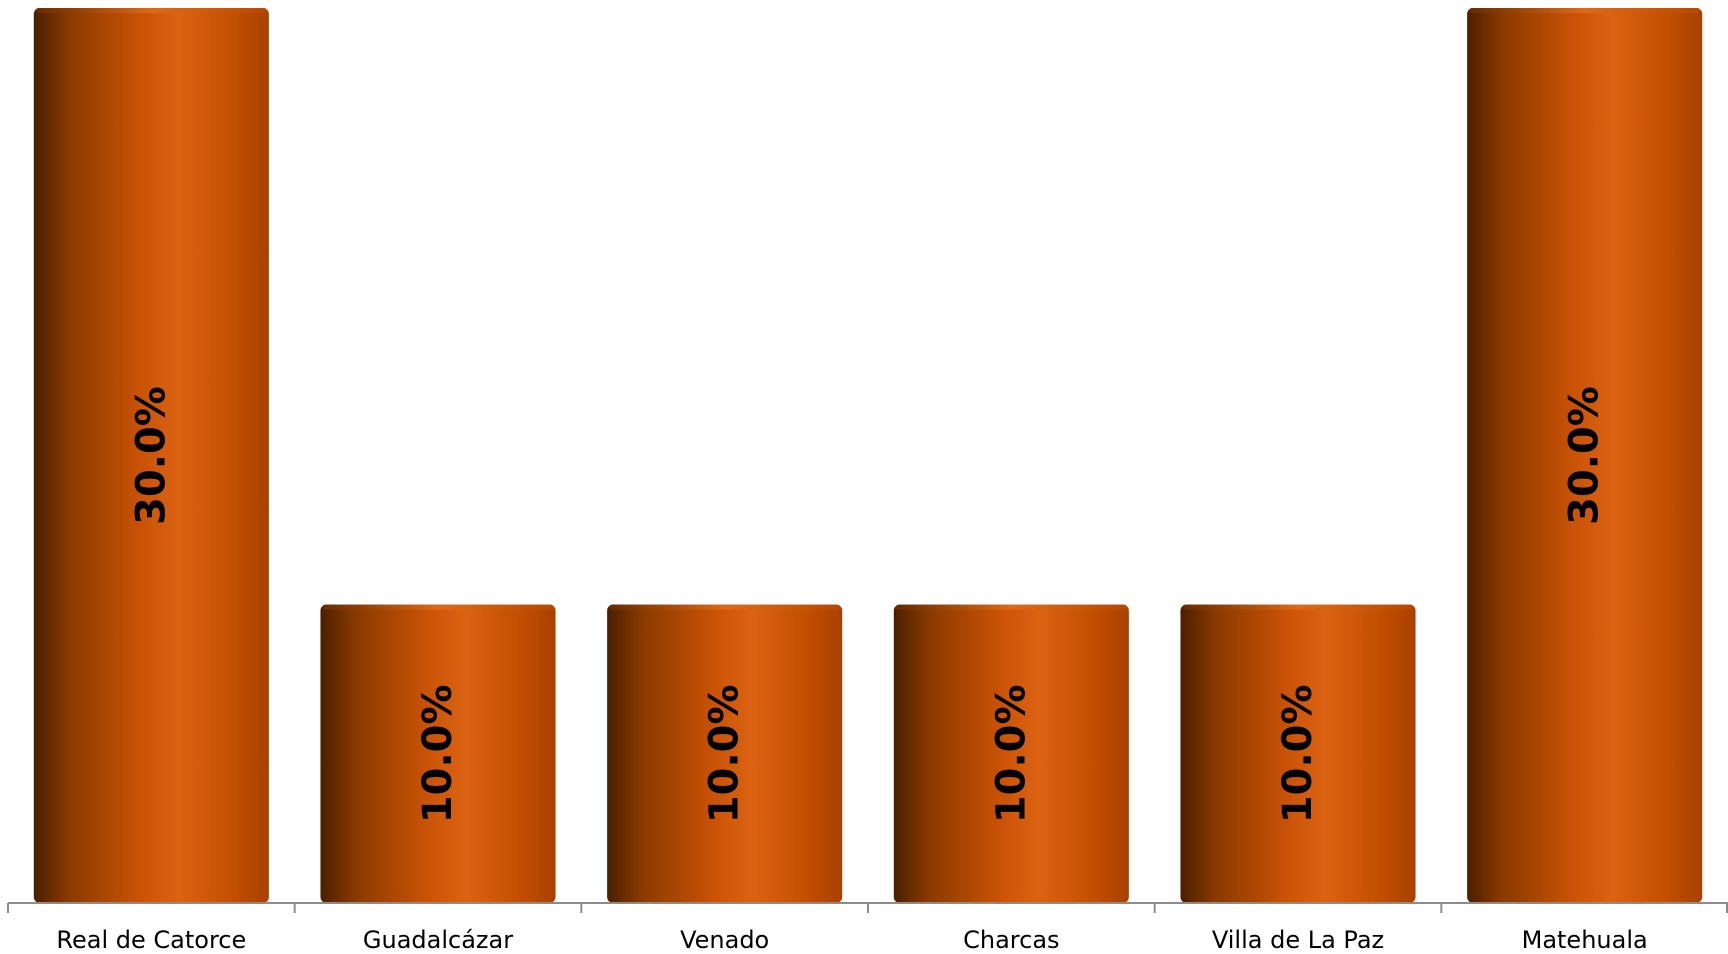 Image resolution: width=1728 pixels, height=954 pixels. I want to click on category-label: Villa de La Paz, so click(1298, 940).